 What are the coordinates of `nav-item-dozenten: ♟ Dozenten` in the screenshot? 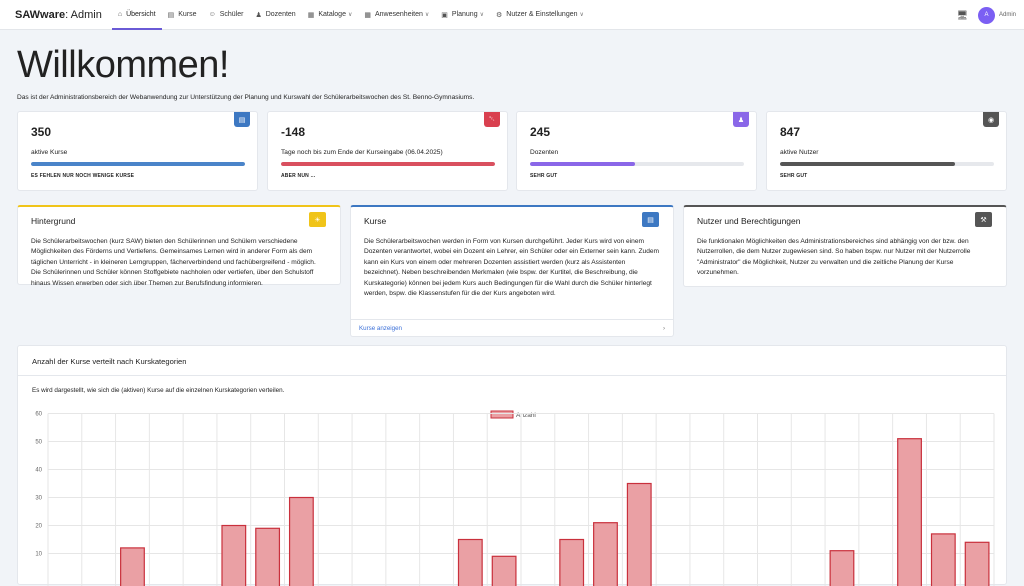 It's located at (275, 15).